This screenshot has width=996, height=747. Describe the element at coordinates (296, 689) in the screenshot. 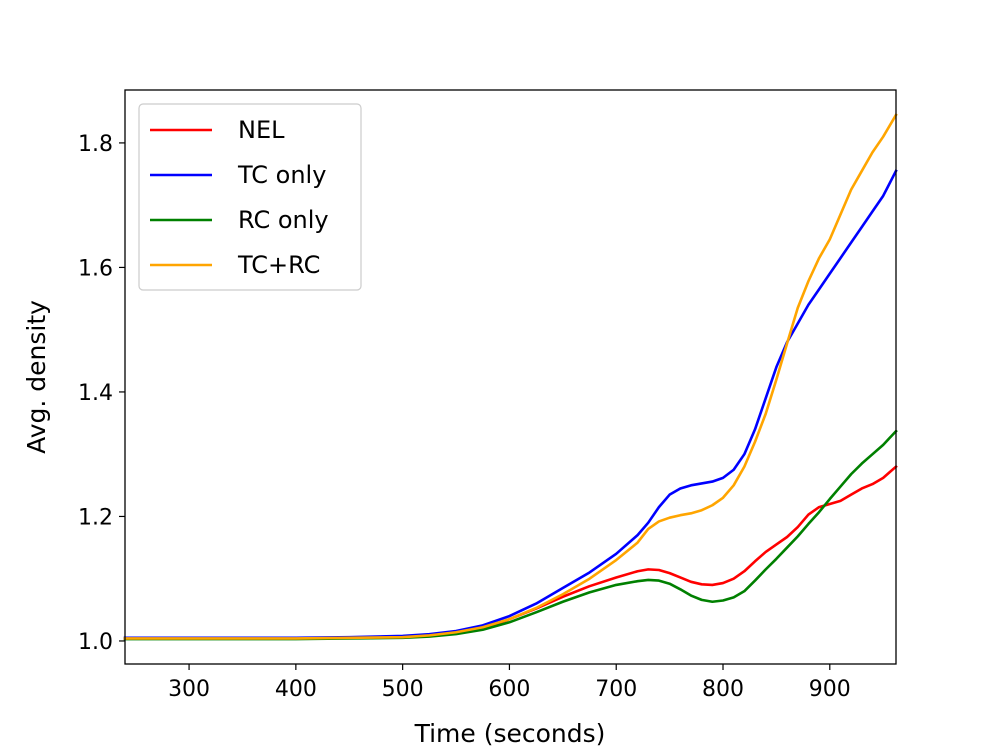

I see `x-tick-label: 400` at that location.